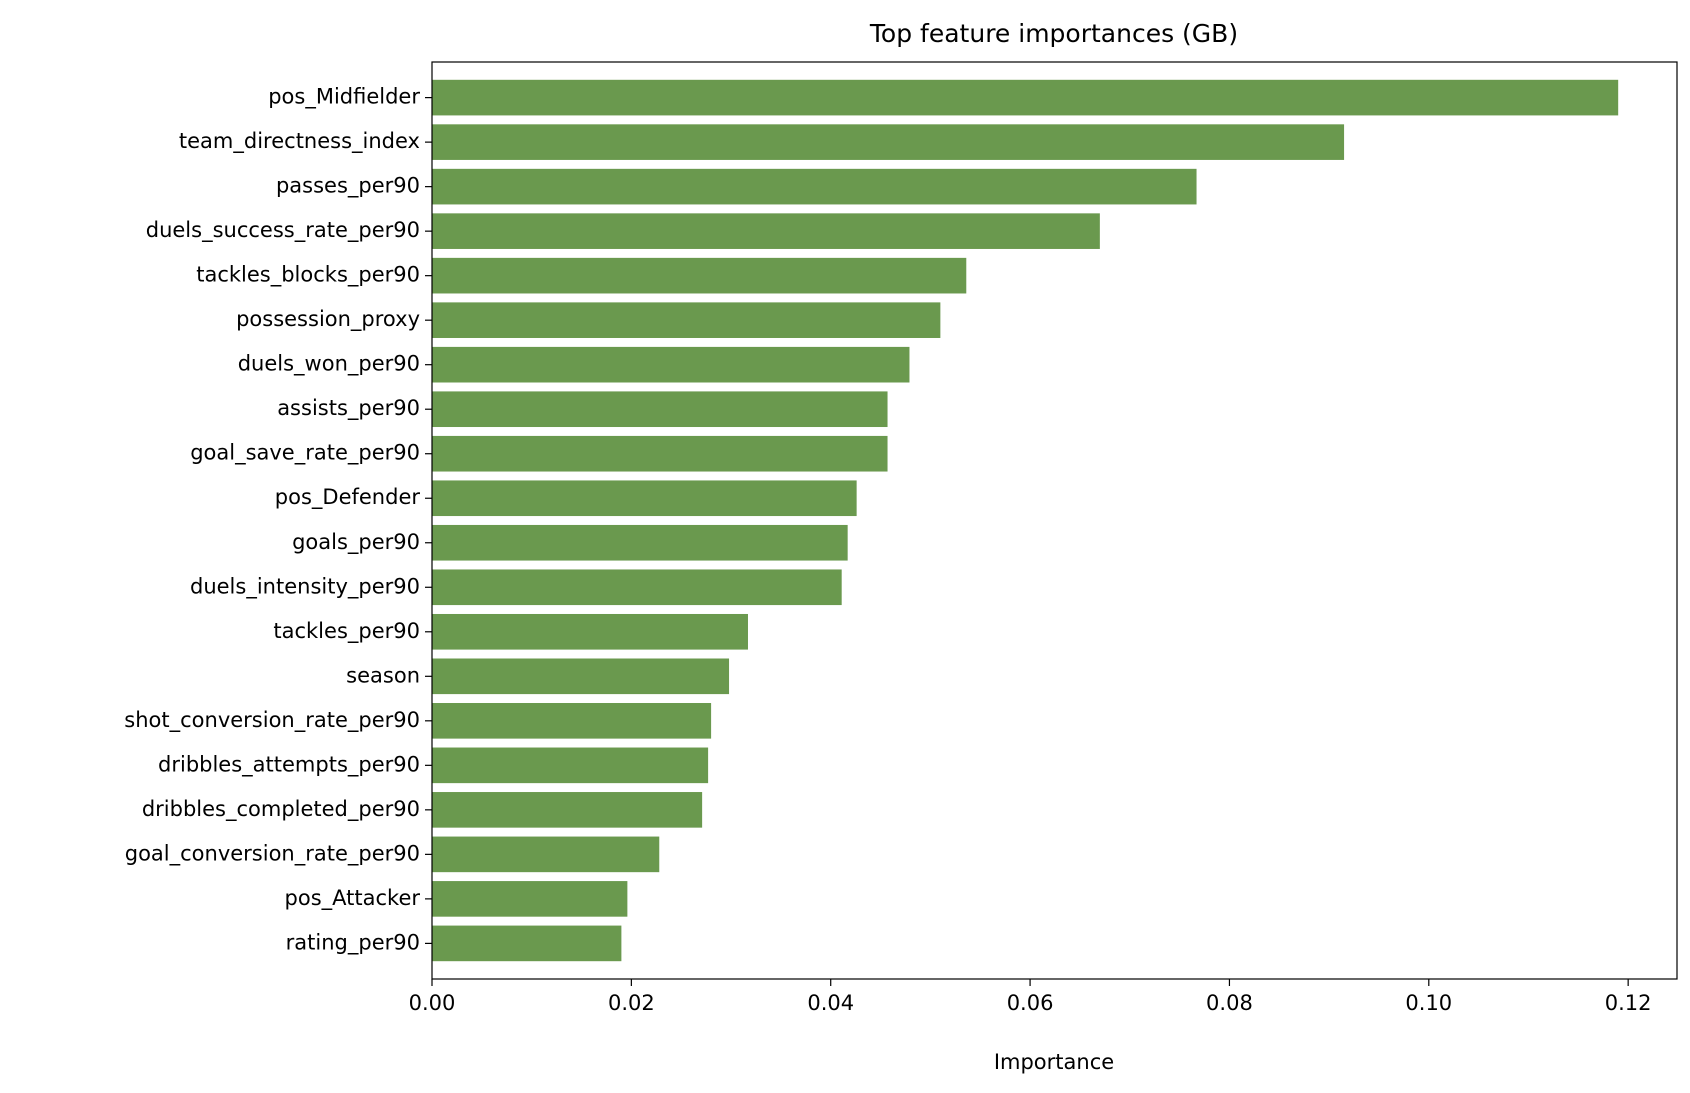  Describe the element at coordinates (281, 809) in the screenshot. I see `y-tick-label: dribbles_completed_per90` at that location.